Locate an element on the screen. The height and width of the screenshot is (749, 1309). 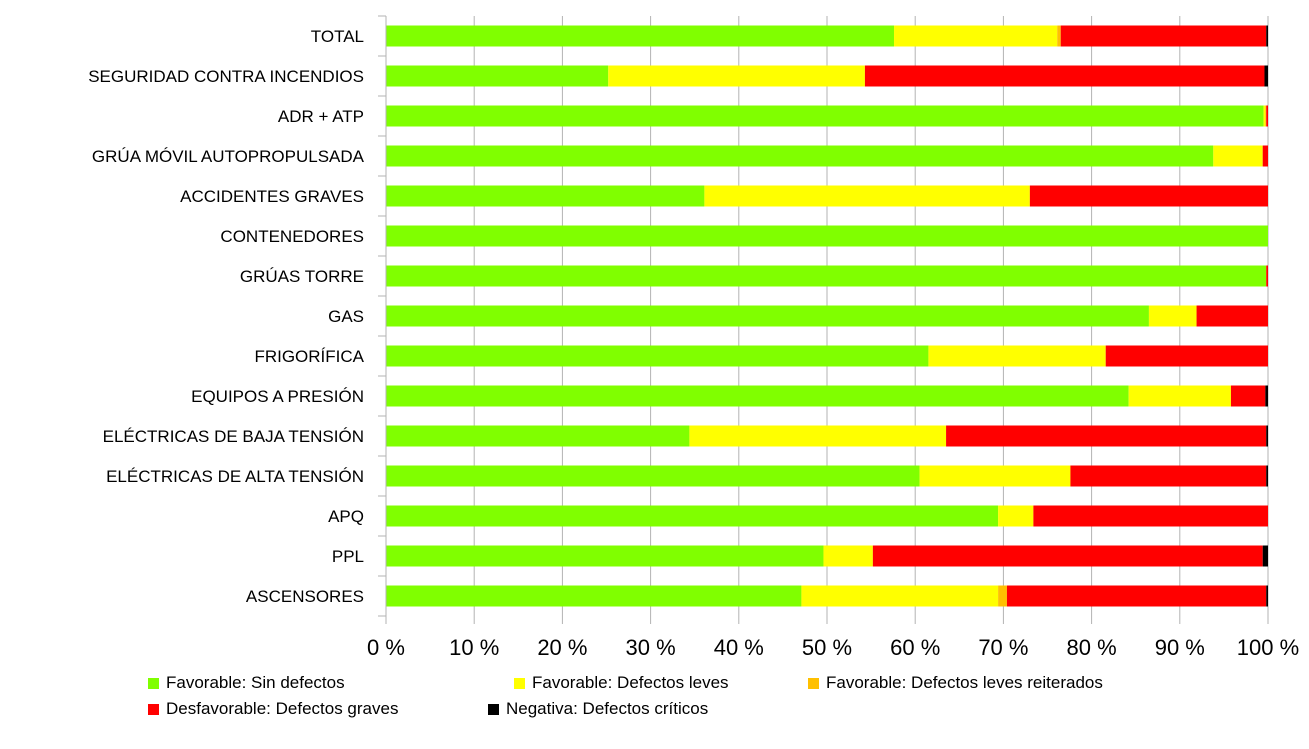
legend-item-sin-defectos: Favorable: Sin defectos is located at coordinates (331, 683).